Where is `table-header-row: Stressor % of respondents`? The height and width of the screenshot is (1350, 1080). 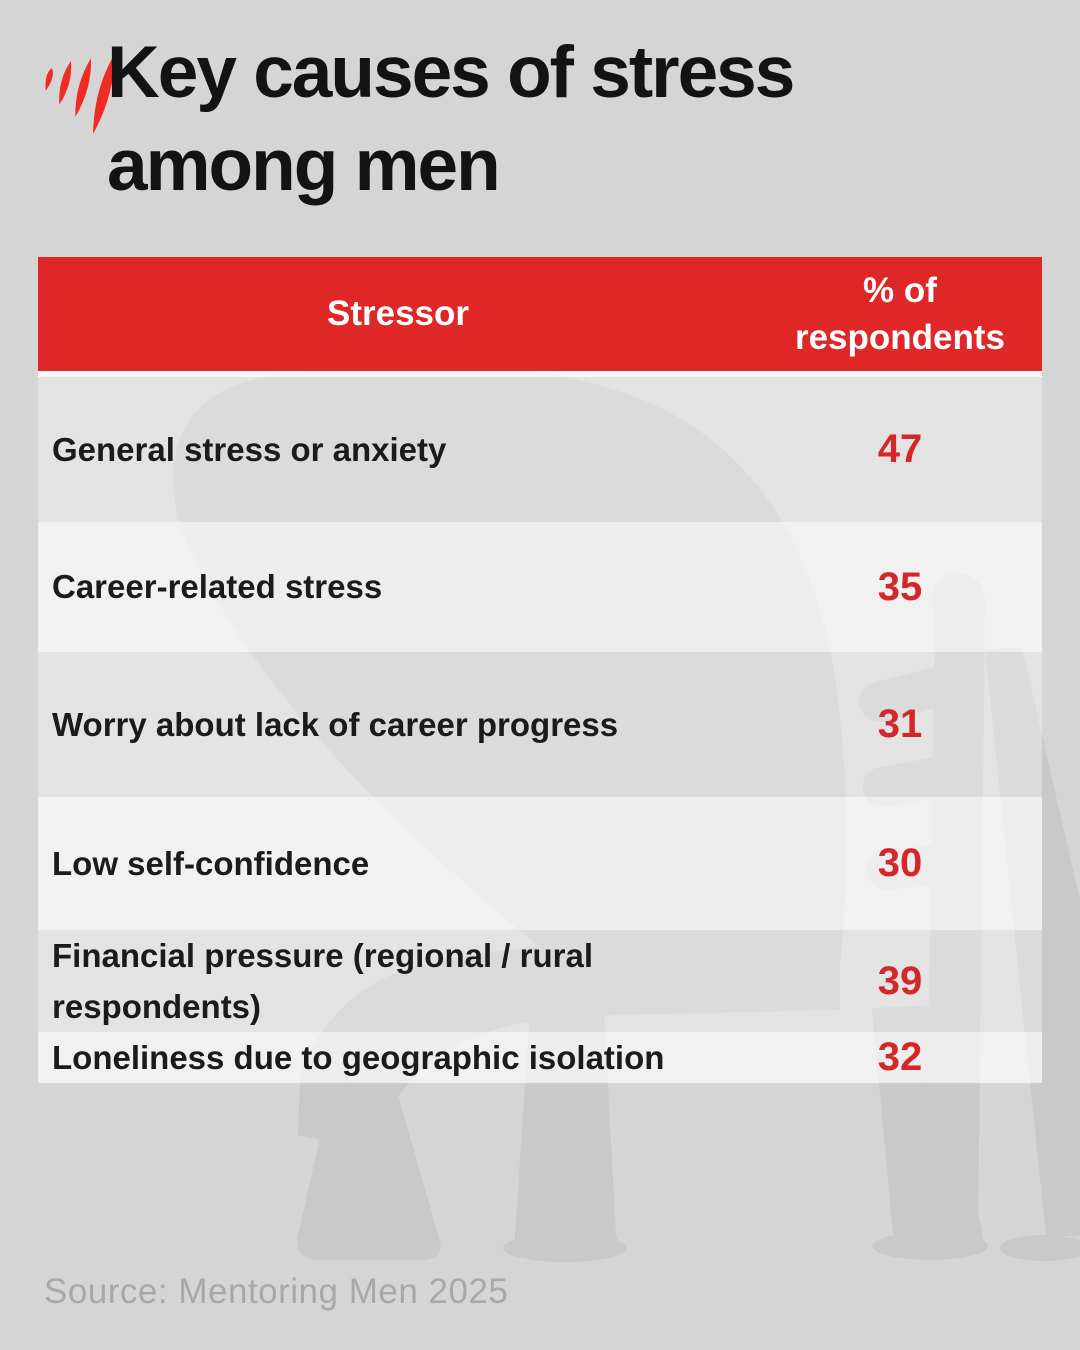 table-header-row: Stressor % of respondents is located at coordinates (540, 314).